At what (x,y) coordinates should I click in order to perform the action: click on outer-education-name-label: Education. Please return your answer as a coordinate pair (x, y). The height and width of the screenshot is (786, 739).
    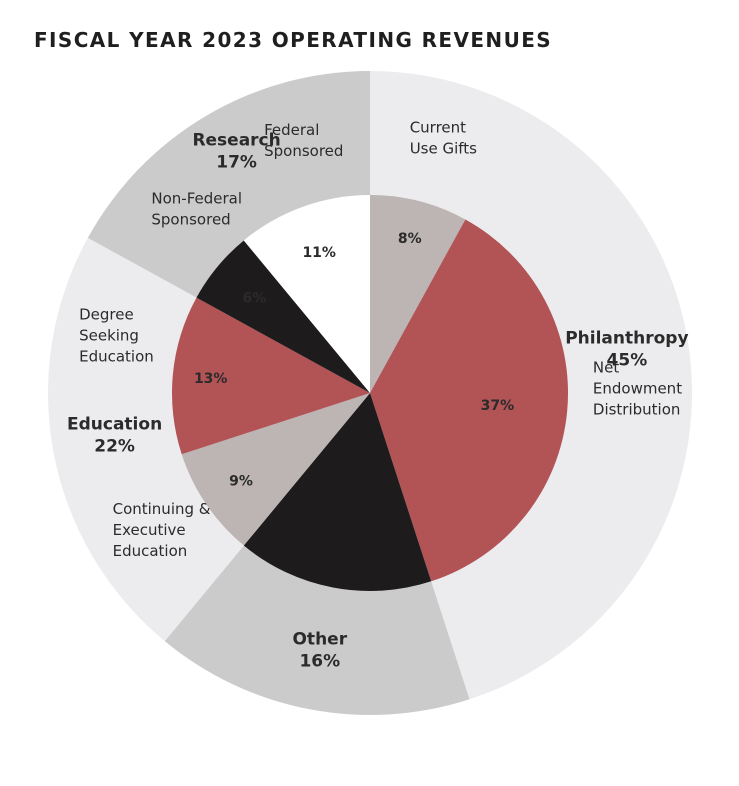
    Looking at the image, I should click on (114, 425).